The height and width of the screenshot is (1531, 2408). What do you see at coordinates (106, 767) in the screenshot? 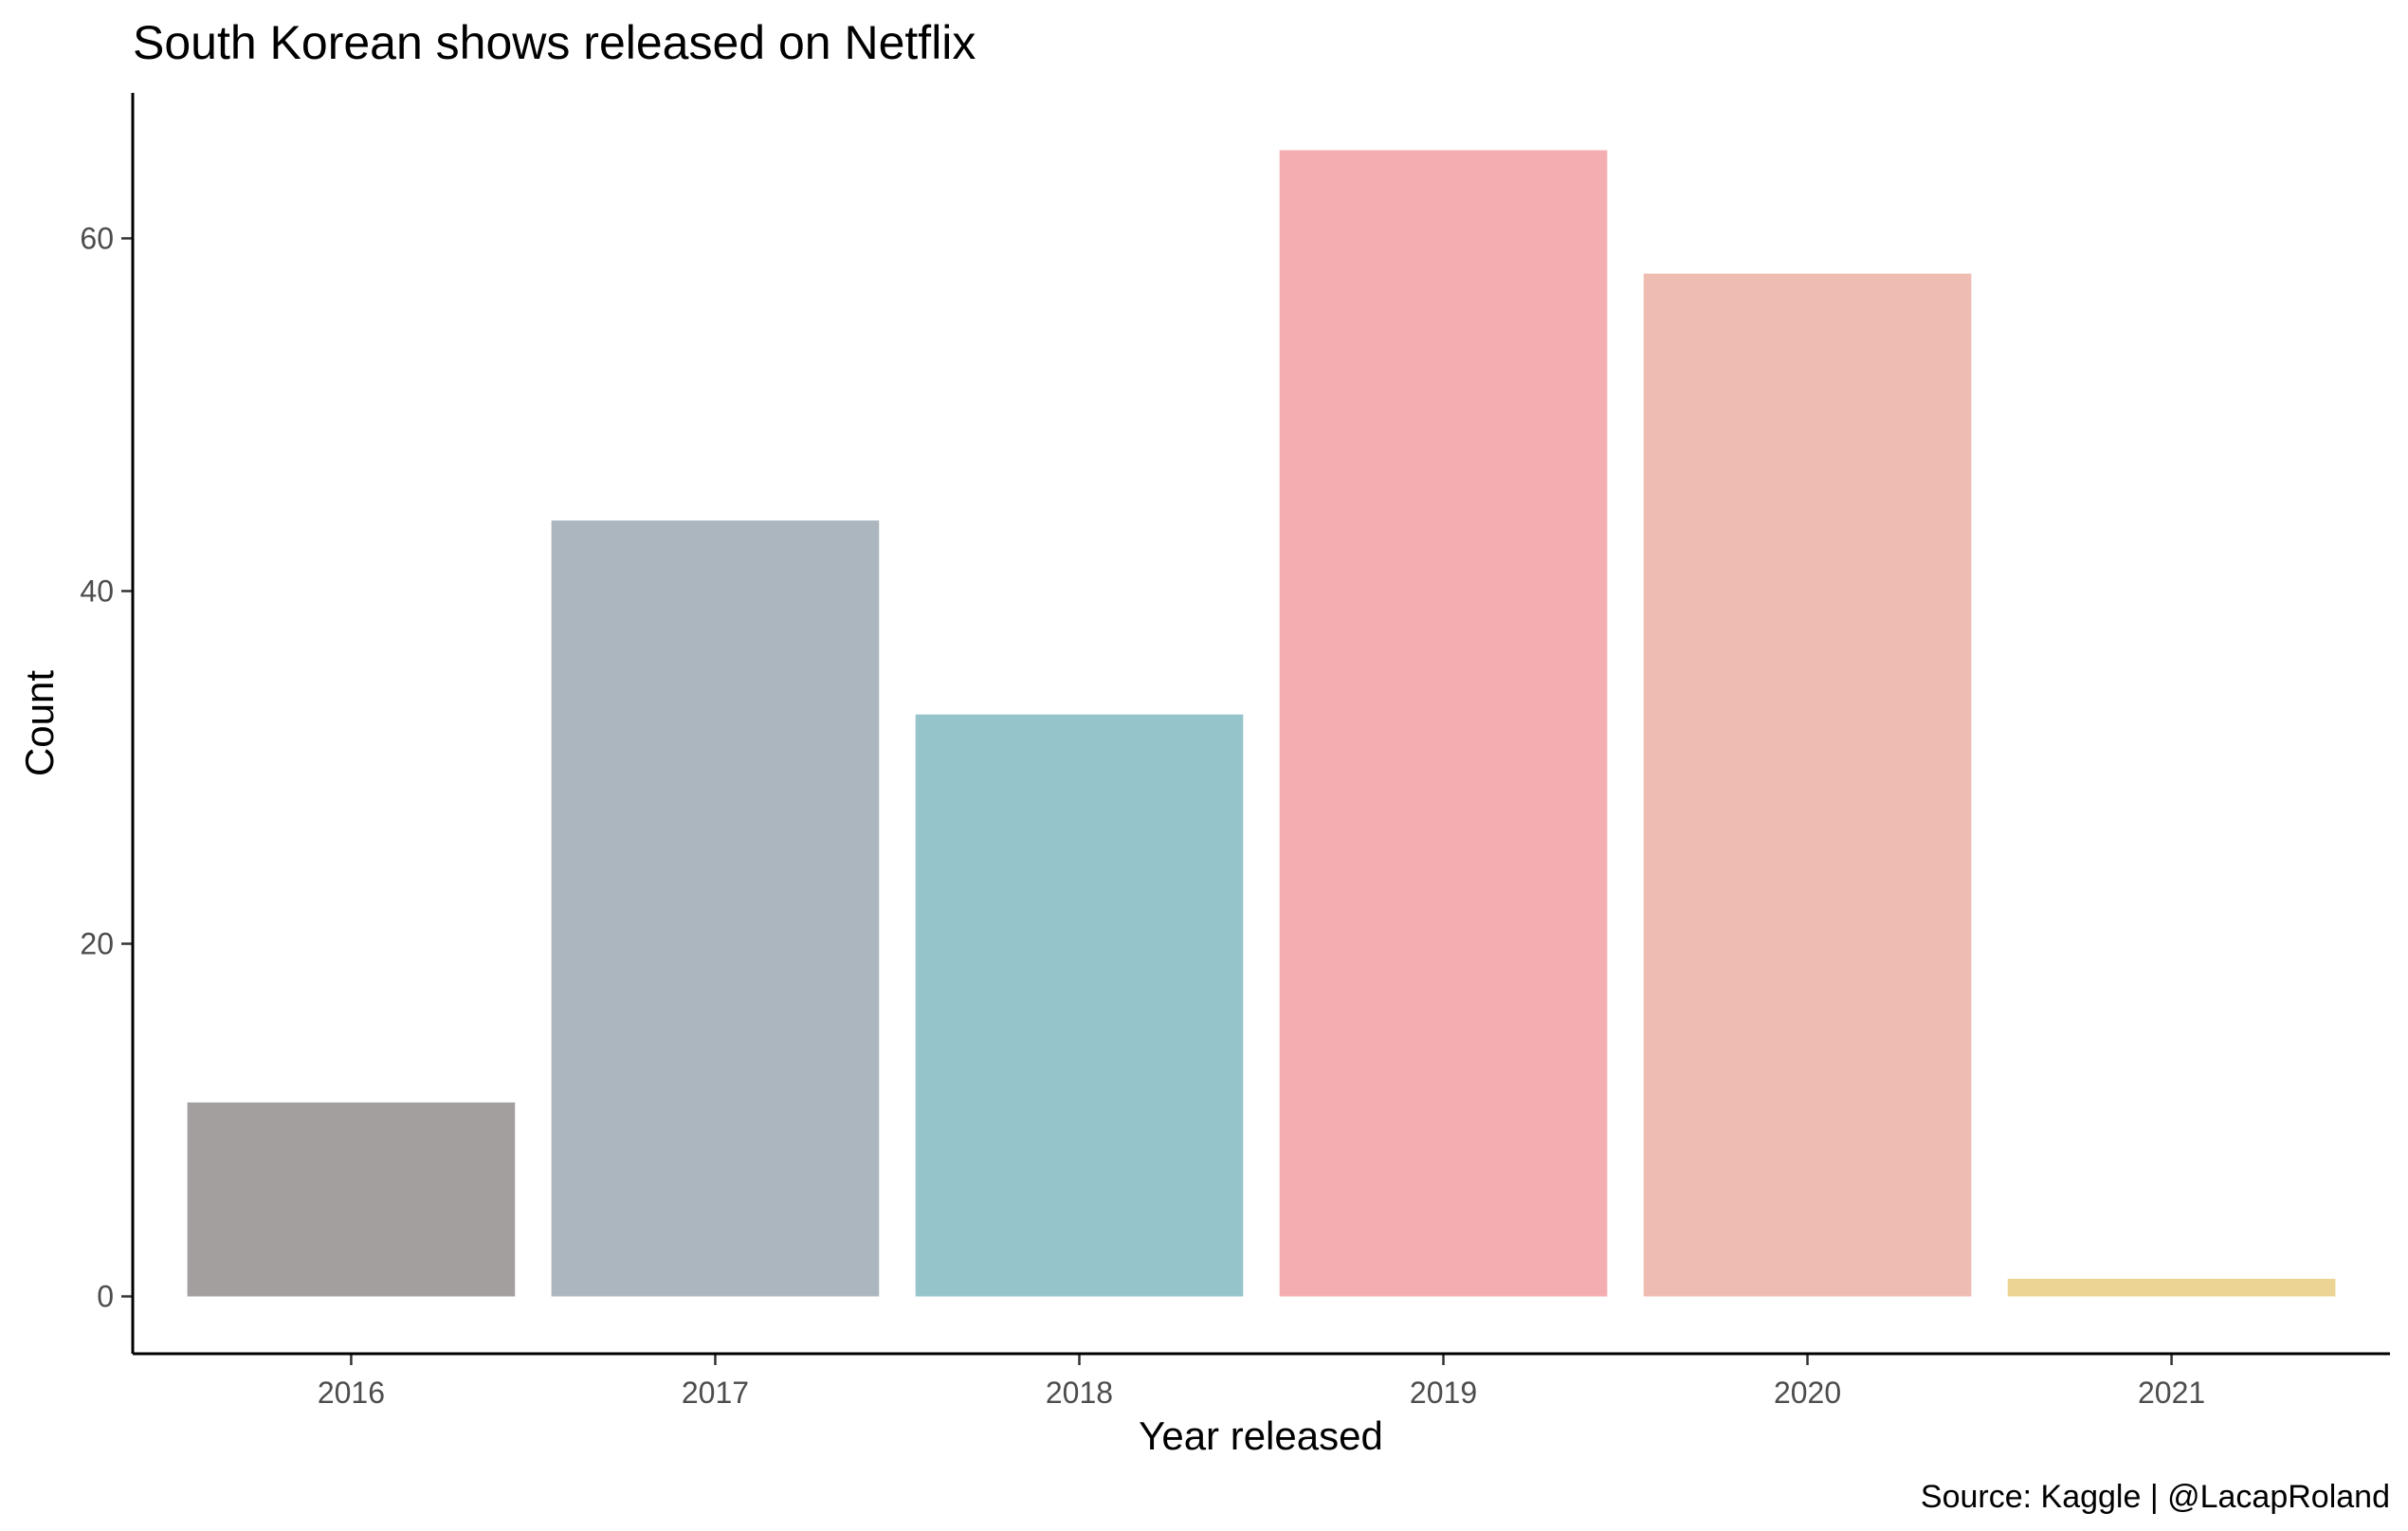
I see `y-axis-ticks: 0 20 40 60` at bounding box center [106, 767].